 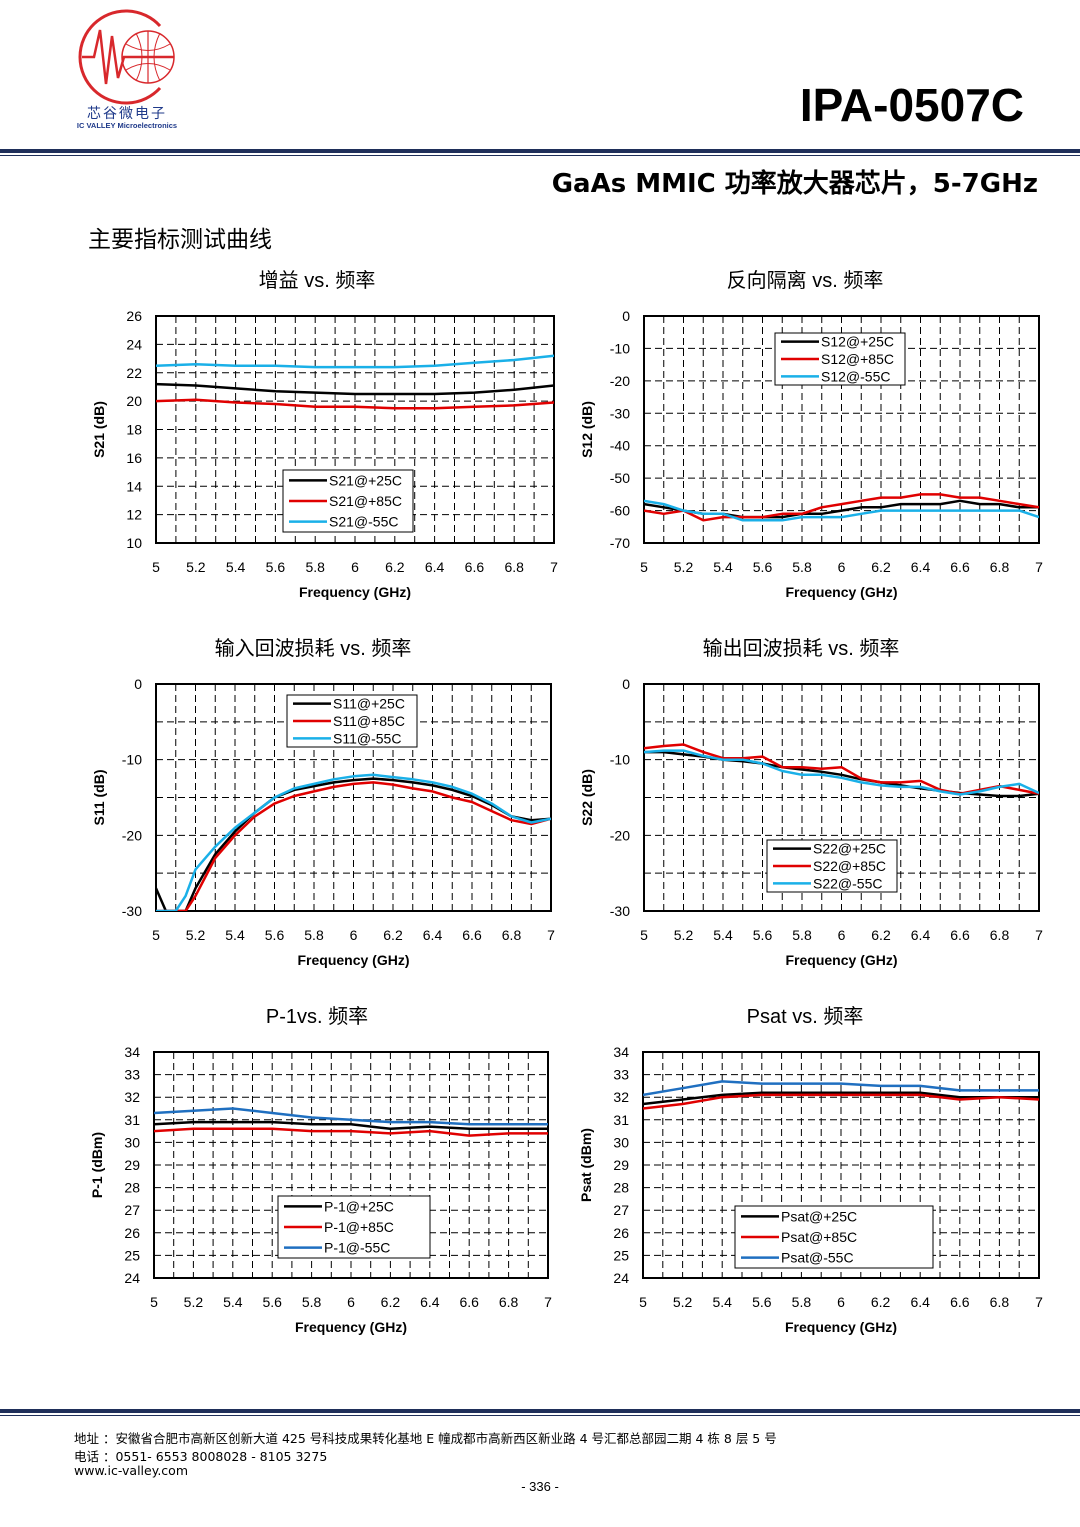 I want to click on series-line-S11@+85C, so click(x=353, y=846).